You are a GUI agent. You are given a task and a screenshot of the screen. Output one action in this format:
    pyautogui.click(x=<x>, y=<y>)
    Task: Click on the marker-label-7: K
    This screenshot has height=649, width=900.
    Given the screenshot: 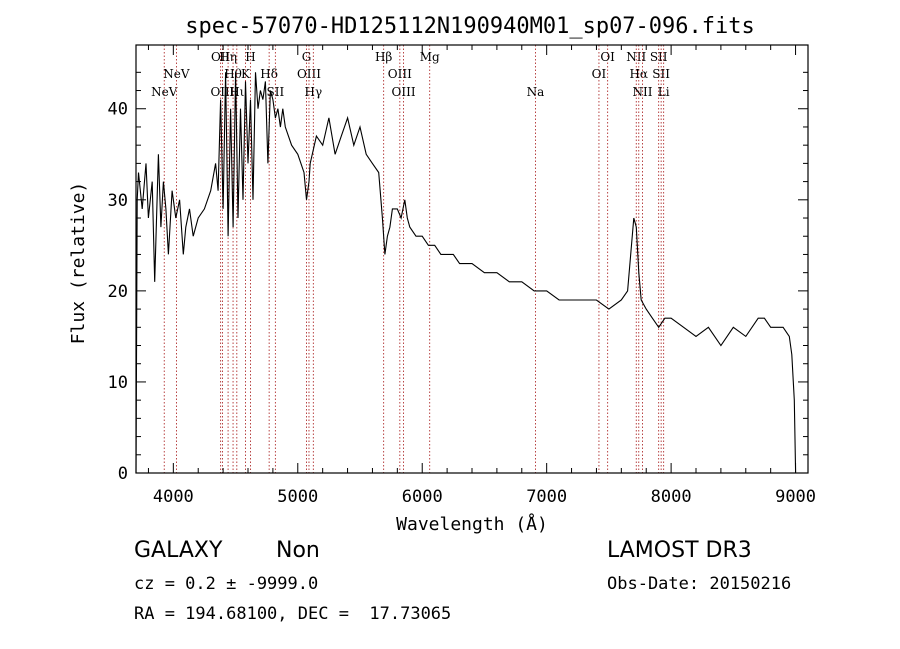 What is the action you would take?
    pyautogui.click(x=246, y=74)
    